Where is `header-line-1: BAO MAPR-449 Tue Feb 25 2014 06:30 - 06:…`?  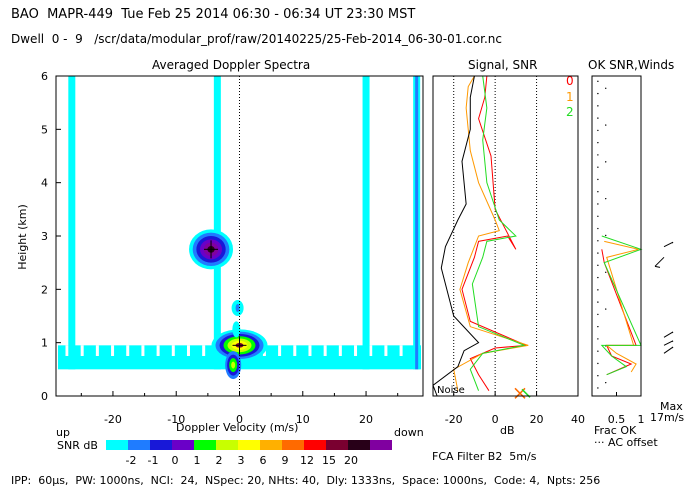
header-line-1: BAO MAPR-449 Tue Feb 25 2014 06:30 - 06:… is located at coordinates (213, 14).